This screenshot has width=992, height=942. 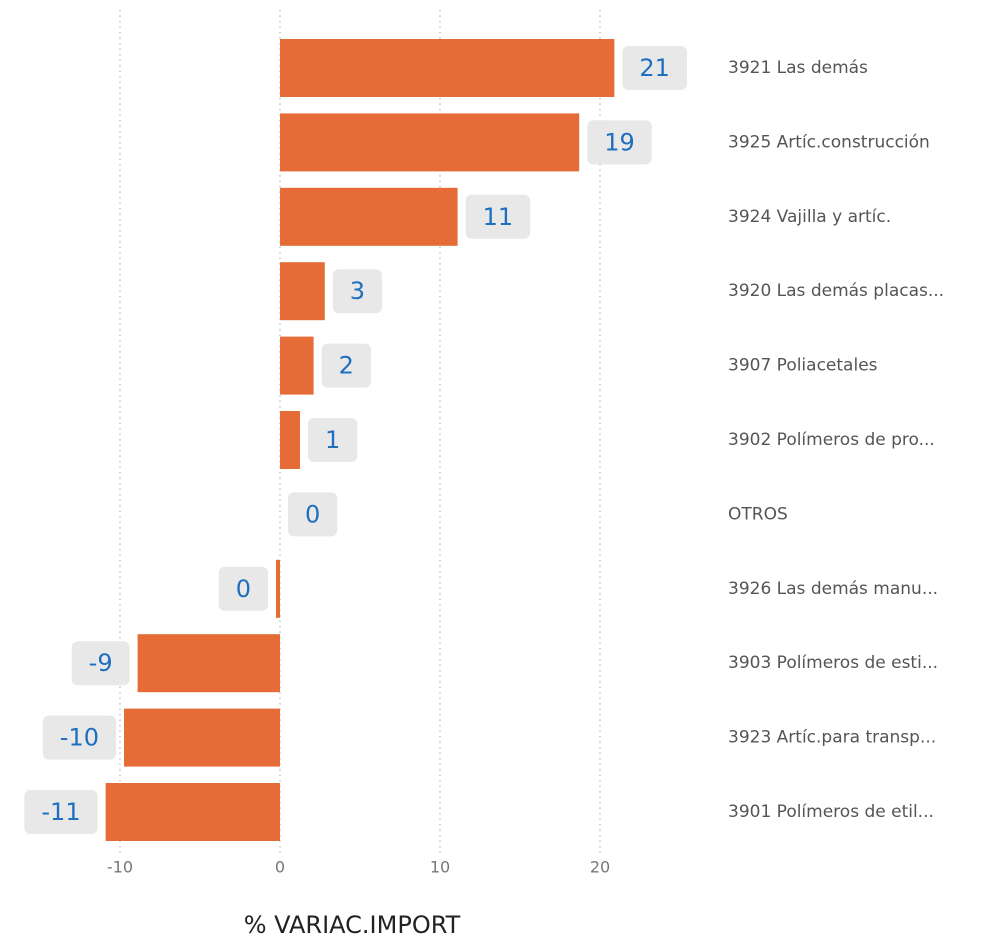 What do you see at coordinates (120, 867) in the screenshot?
I see `x-tick-label: -10` at bounding box center [120, 867].